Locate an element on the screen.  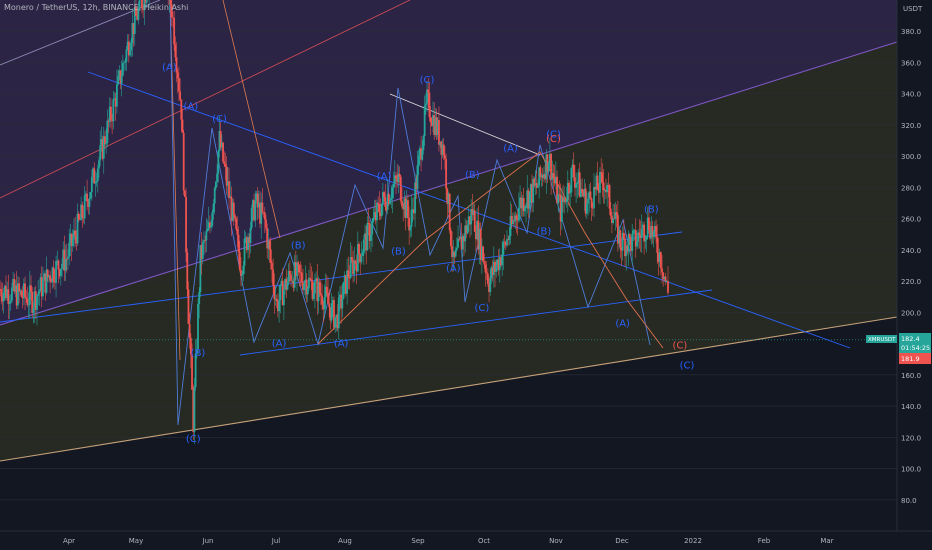
orange-drop-line is located at coordinates (251, 119).